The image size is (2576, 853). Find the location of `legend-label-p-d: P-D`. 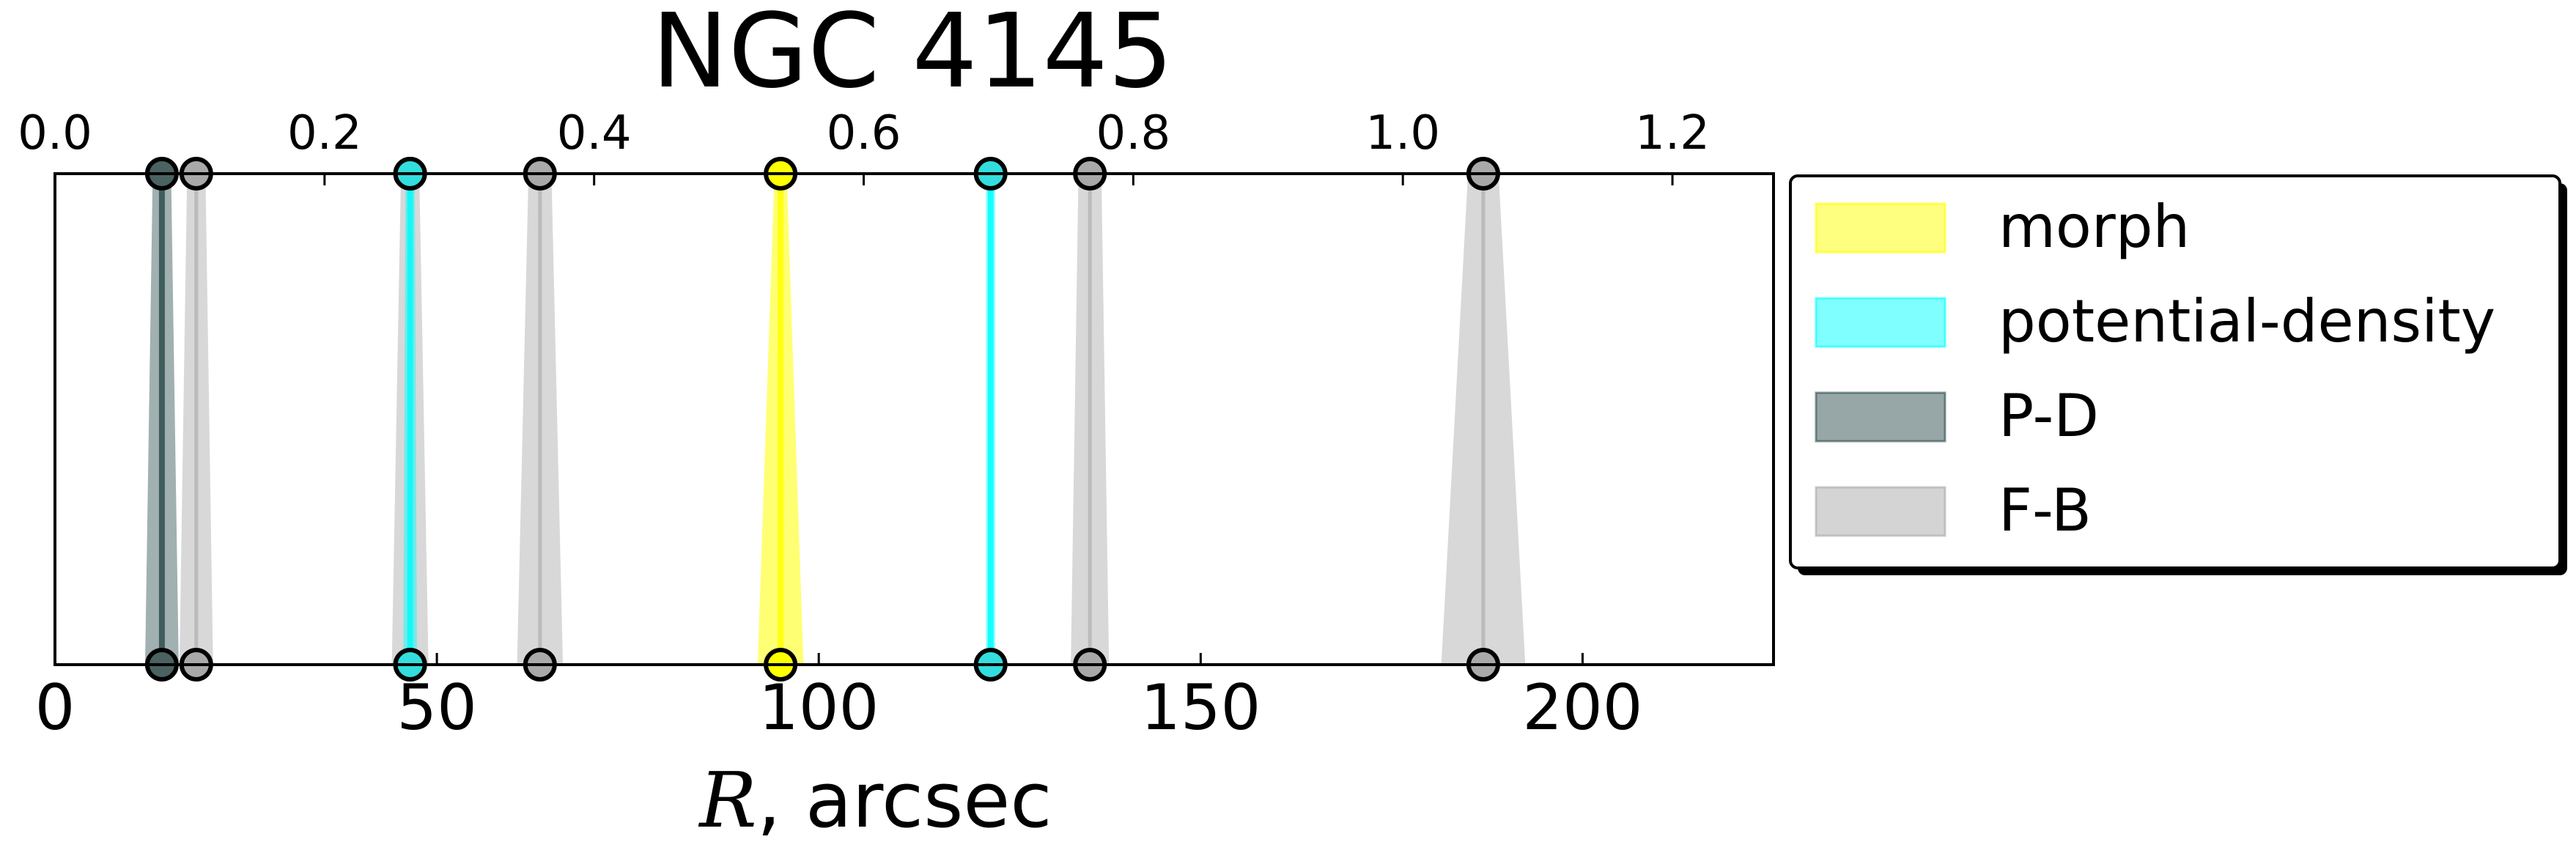

legend-label-p-d: P-D is located at coordinates (2049, 416).